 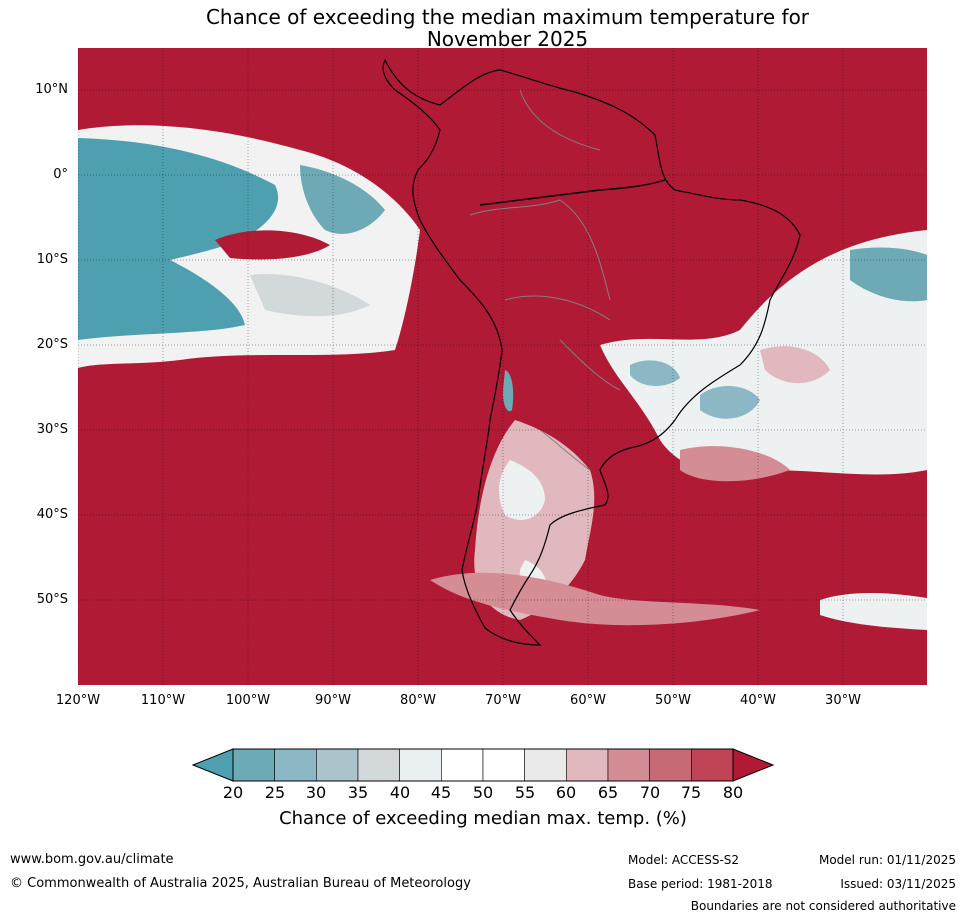 What do you see at coordinates (588, 700) in the screenshot?
I see `lon-label-60w: 60°W` at bounding box center [588, 700].